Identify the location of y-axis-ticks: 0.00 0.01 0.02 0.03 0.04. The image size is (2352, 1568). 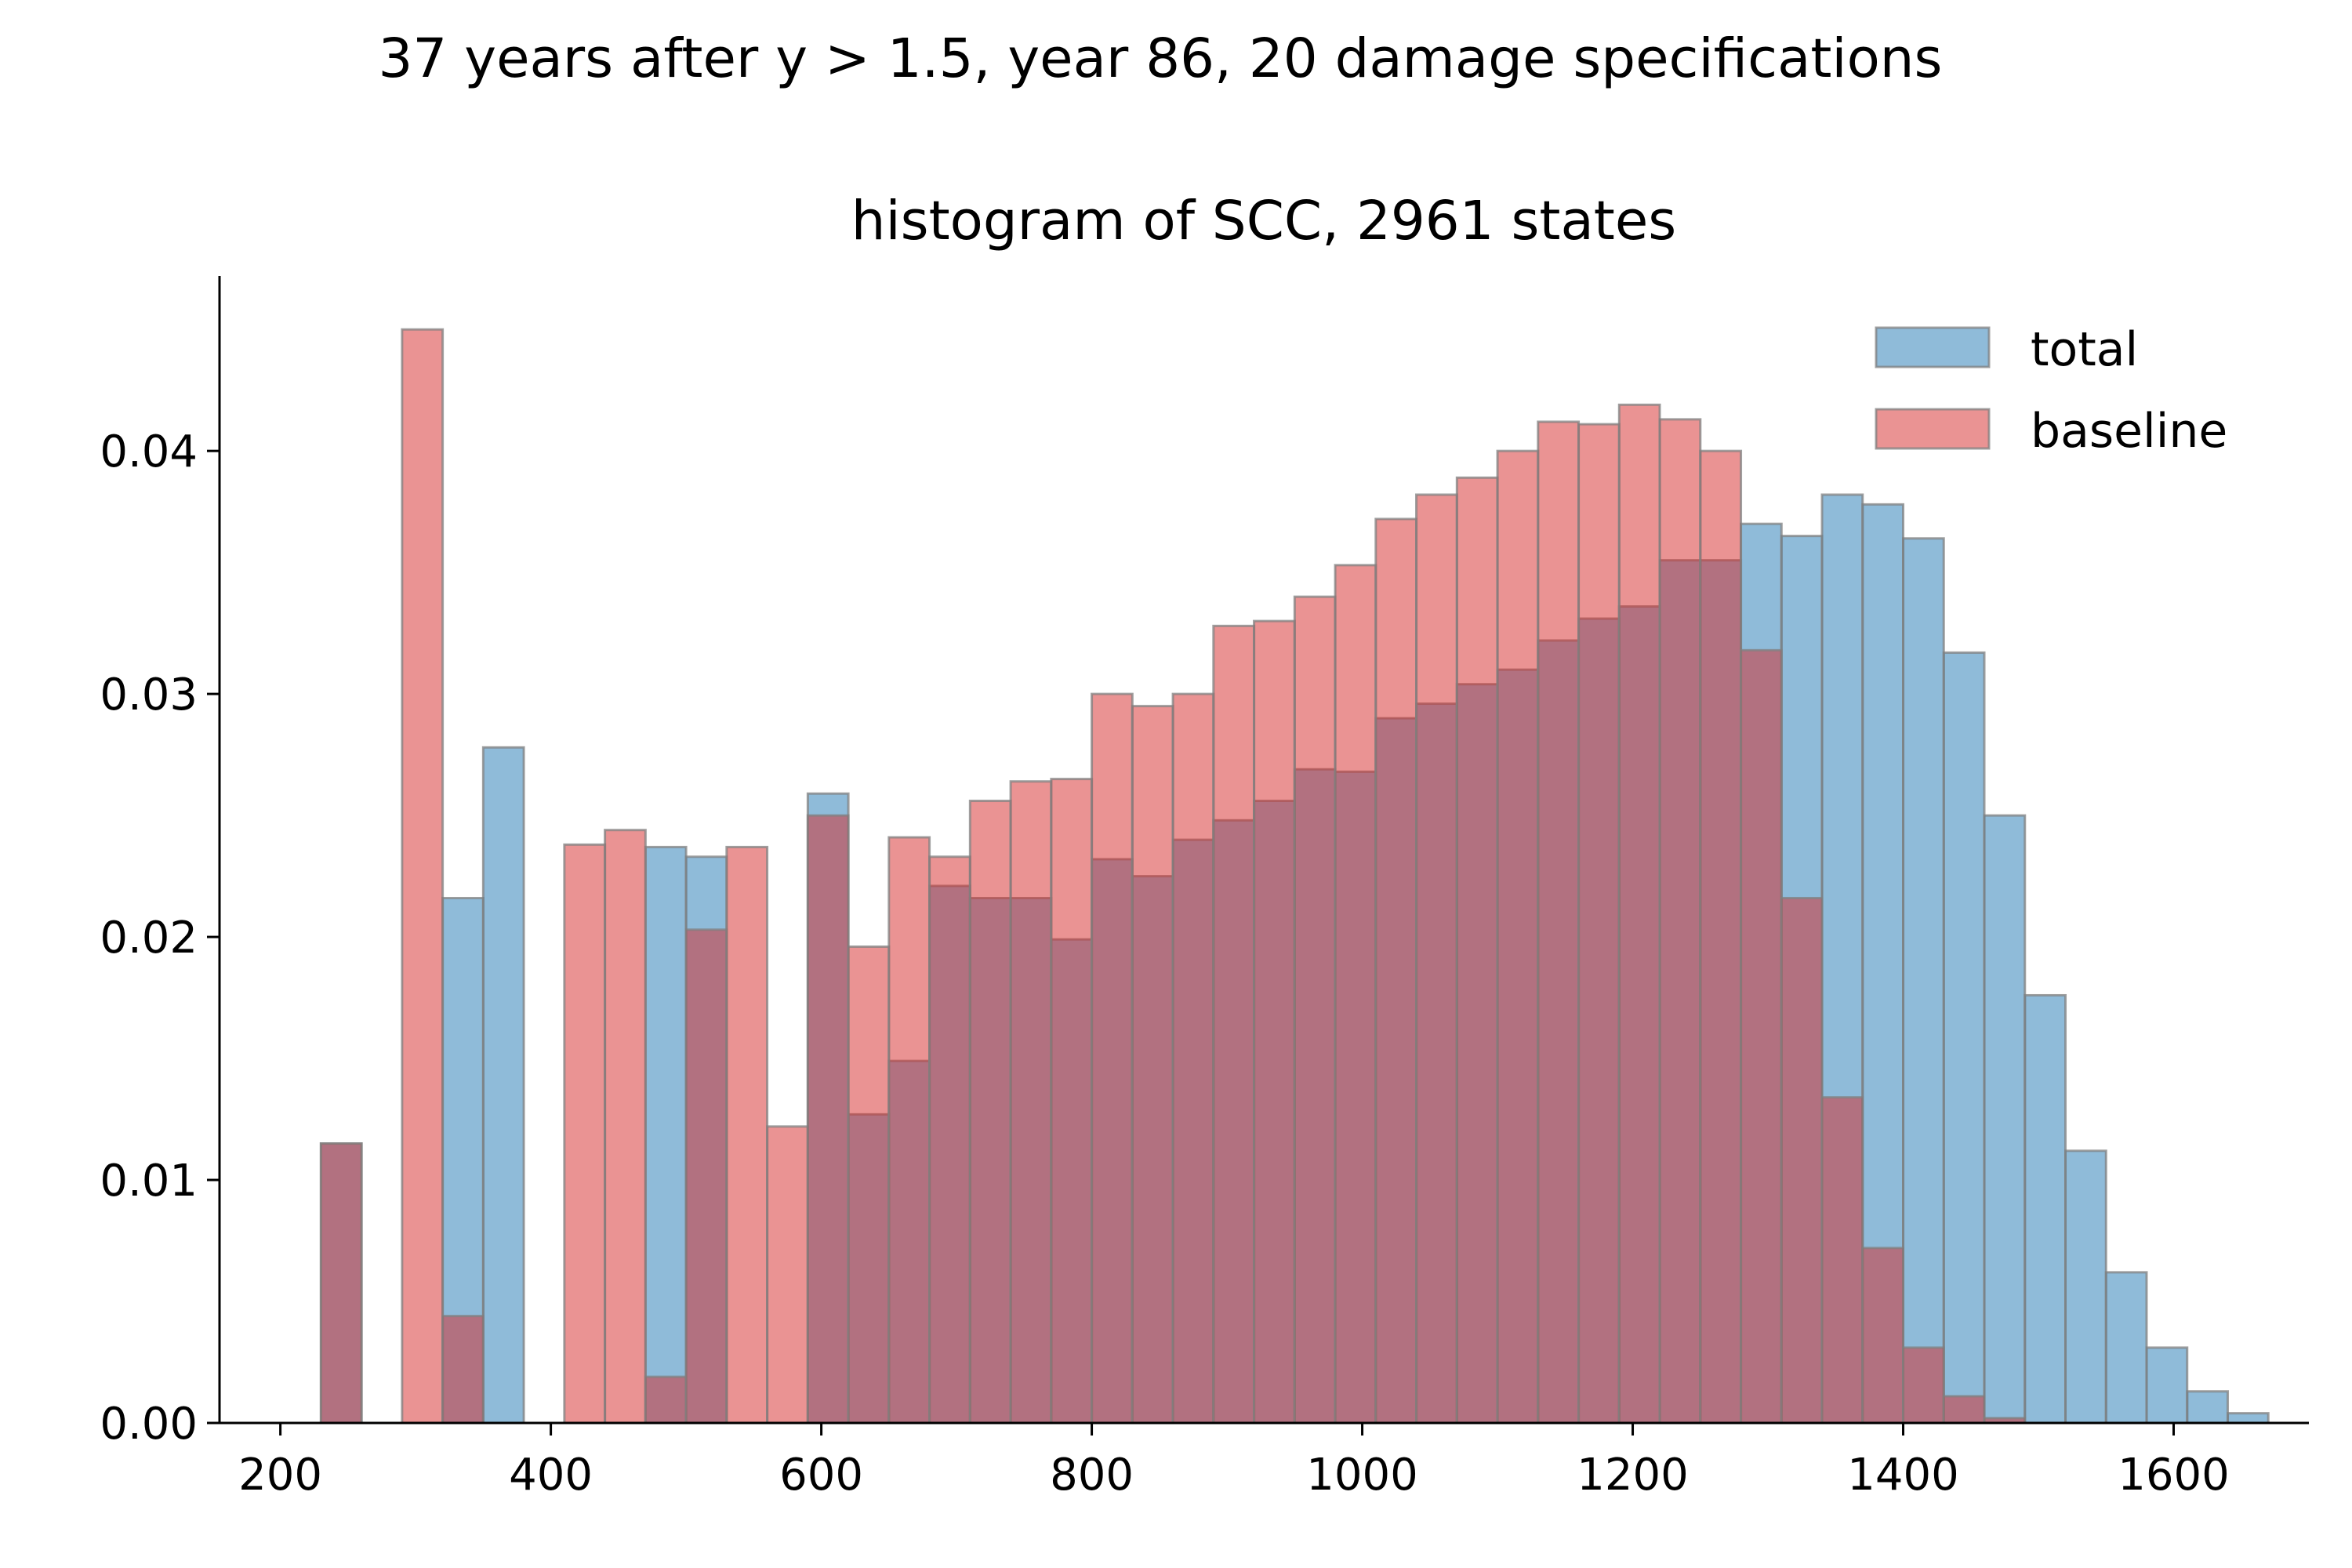
(160, 938).